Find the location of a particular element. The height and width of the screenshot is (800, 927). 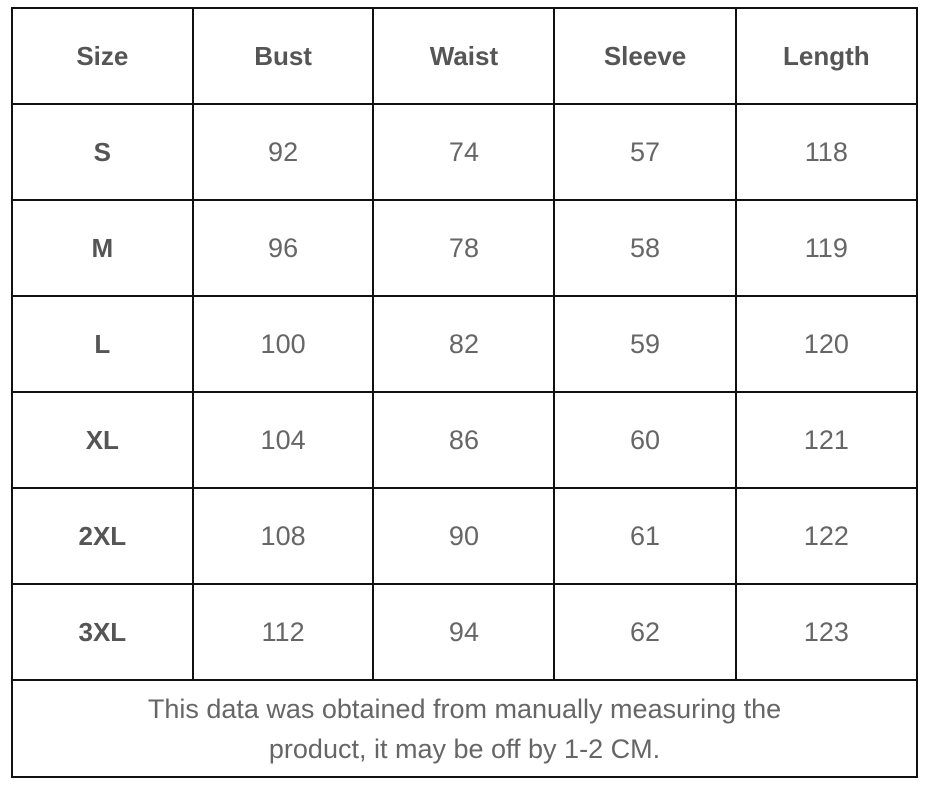

cell-length: 118 is located at coordinates (826, 152).